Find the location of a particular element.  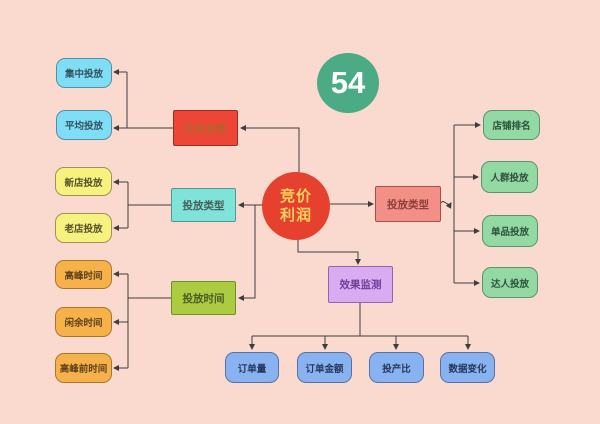

node-pre-peak-time: 高峰前时间 is located at coordinates (83, 368).